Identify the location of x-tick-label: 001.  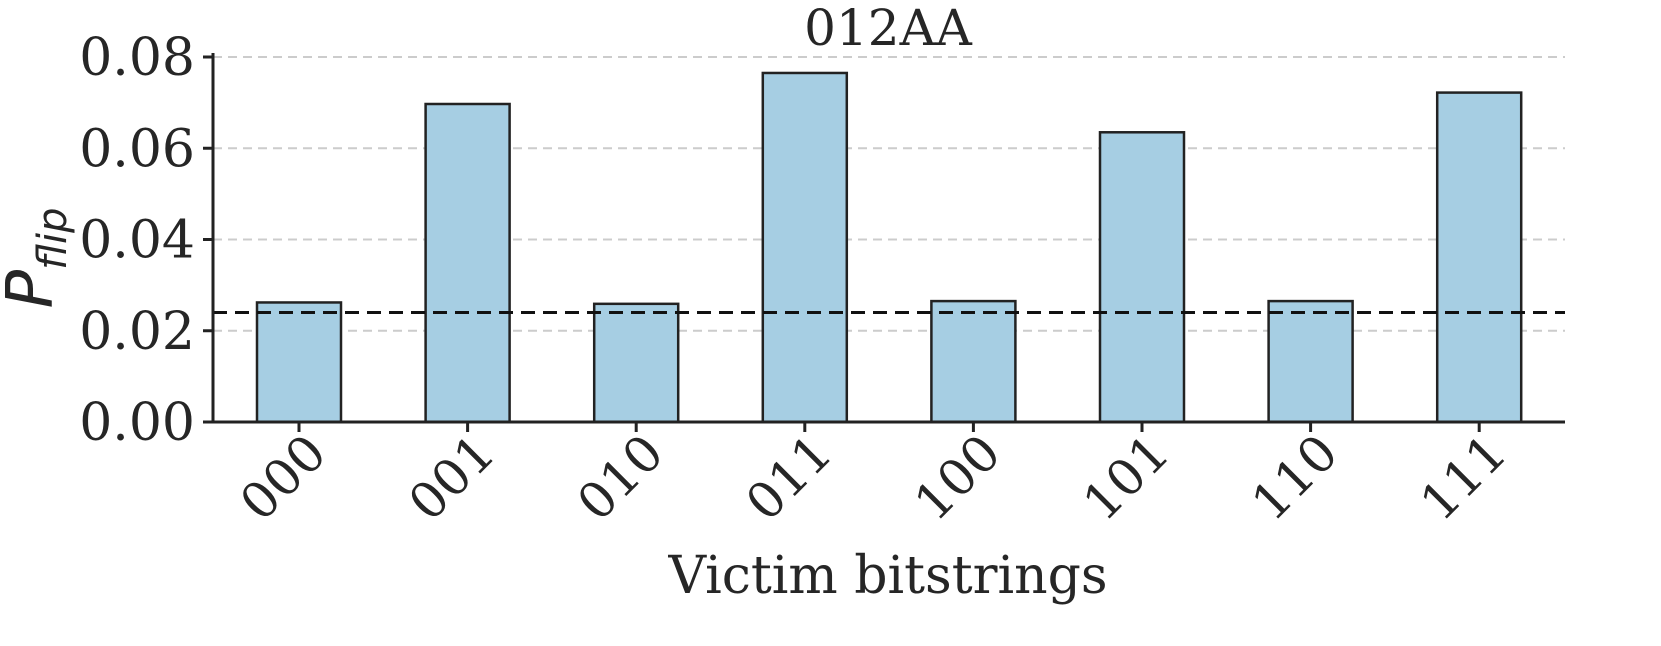
(452, 477).